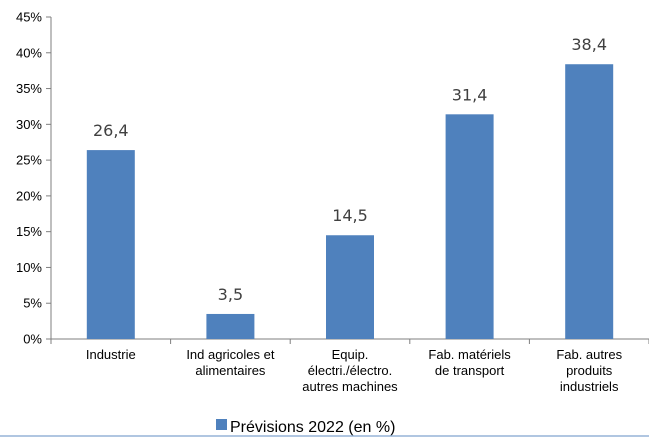 This screenshot has height=437, width=649. Describe the element at coordinates (29, 267) in the screenshot. I see `y-tick-label: 10%` at that location.